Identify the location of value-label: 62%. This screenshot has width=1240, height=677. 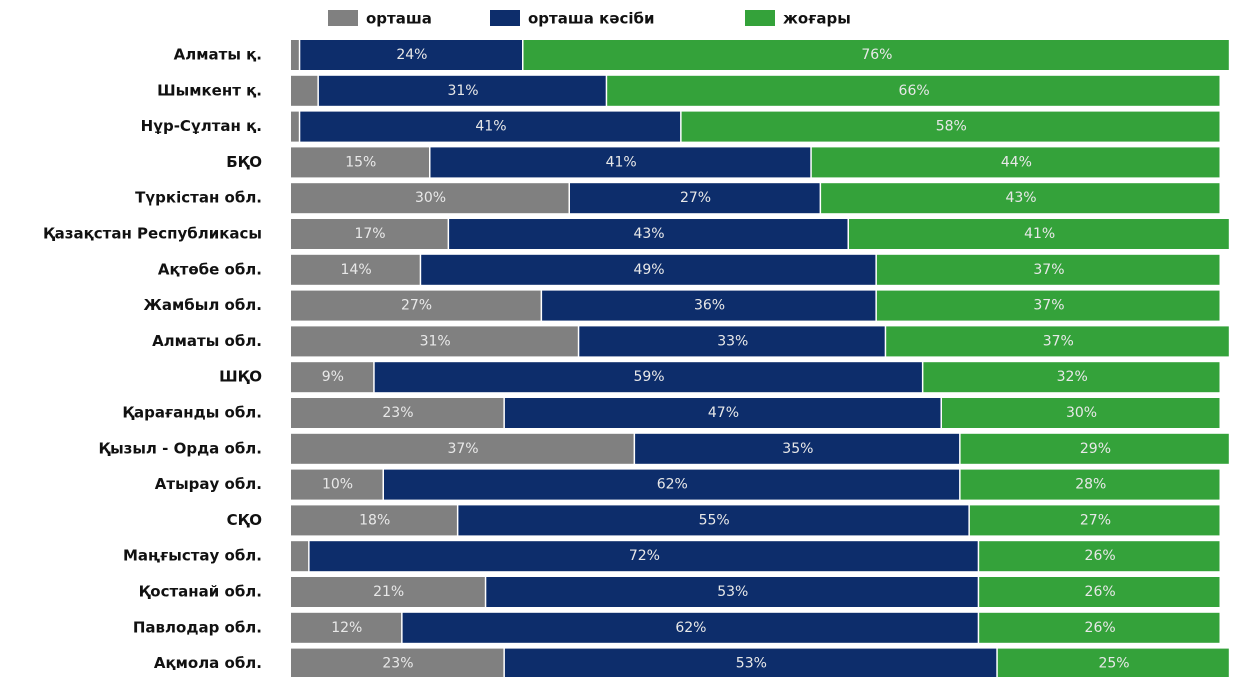
(672, 485).